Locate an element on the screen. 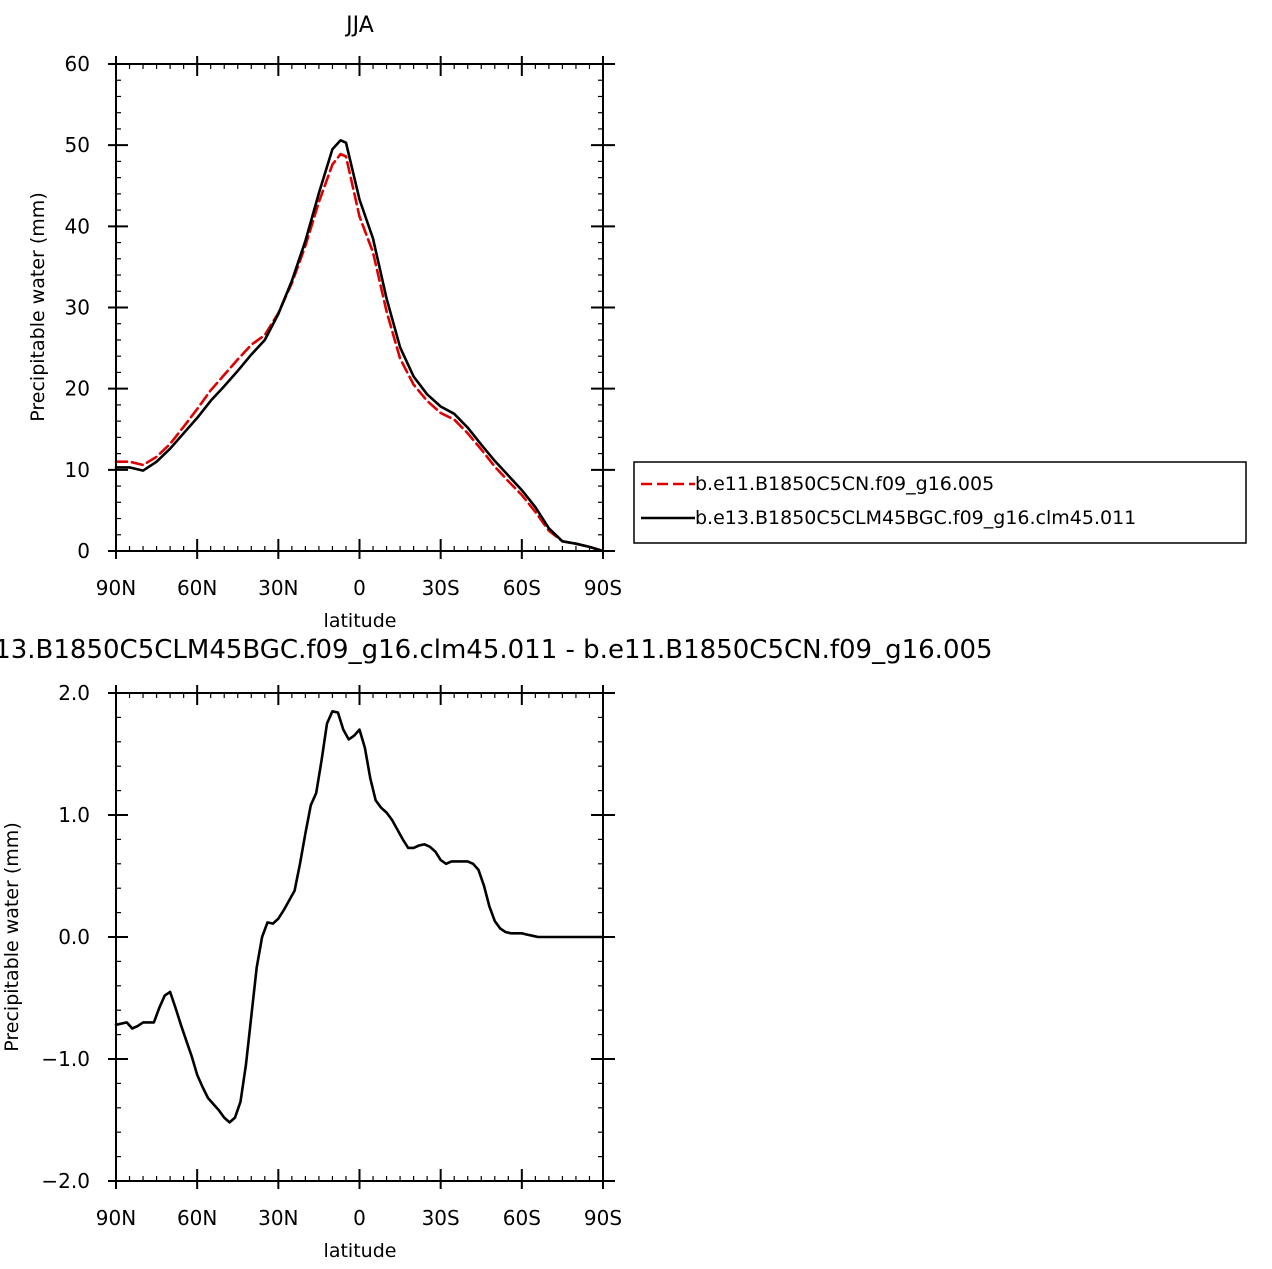 The width and height of the screenshot is (1272, 1269). bottom-plot-x-tick-label: 30N is located at coordinates (278, 1218).